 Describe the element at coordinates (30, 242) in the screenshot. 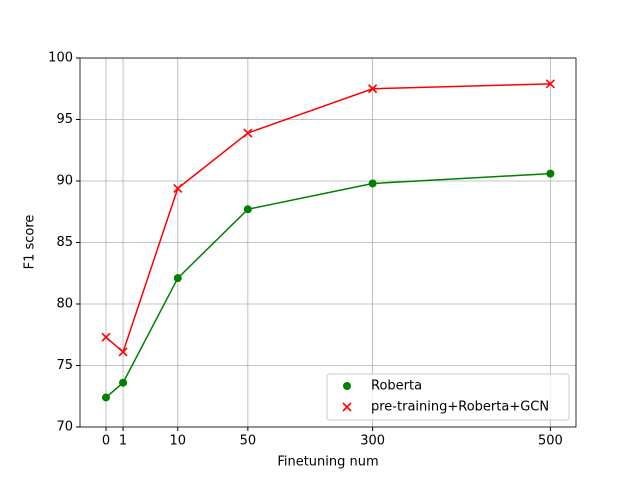

I see `y-axis-label: F1 score` at that location.